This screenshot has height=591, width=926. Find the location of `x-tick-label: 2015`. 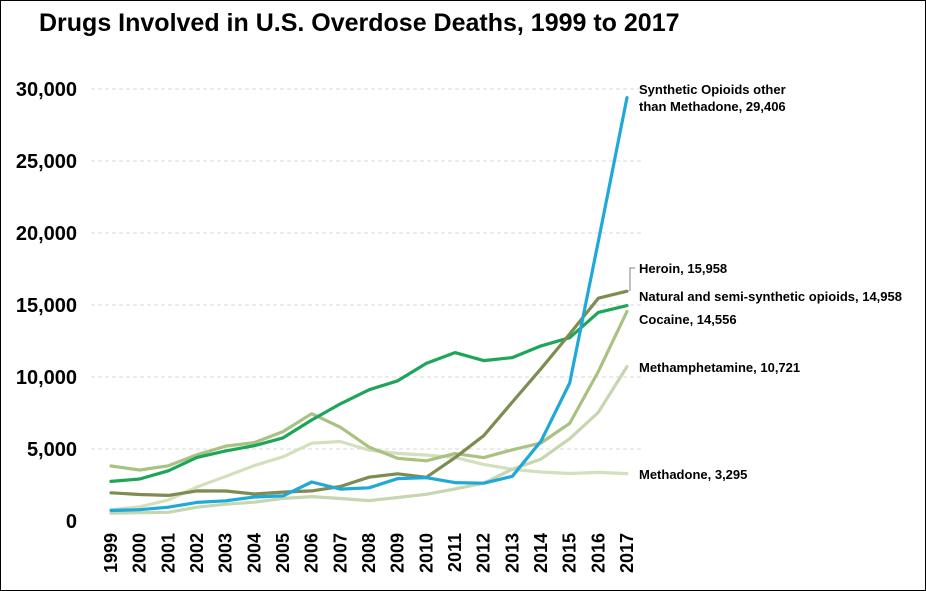

x-tick-label: 2015 is located at coordinates (570, 553).